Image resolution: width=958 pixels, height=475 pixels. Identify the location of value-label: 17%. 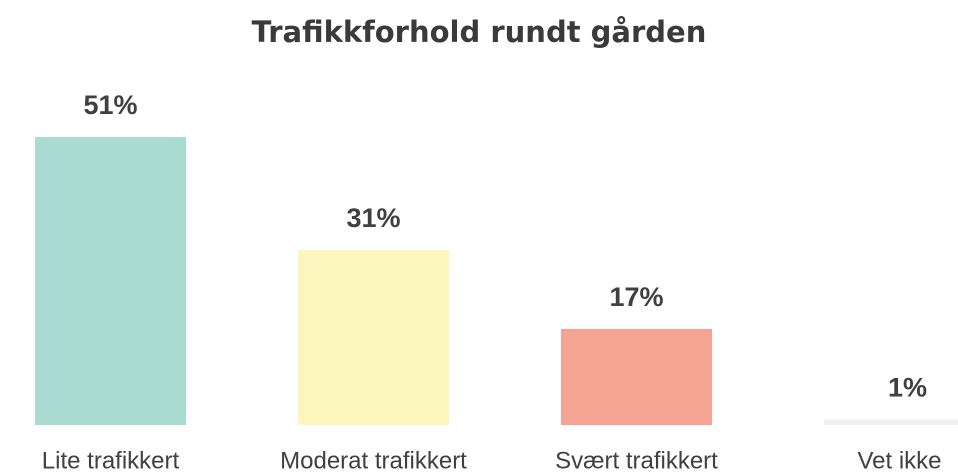
(636, 297).